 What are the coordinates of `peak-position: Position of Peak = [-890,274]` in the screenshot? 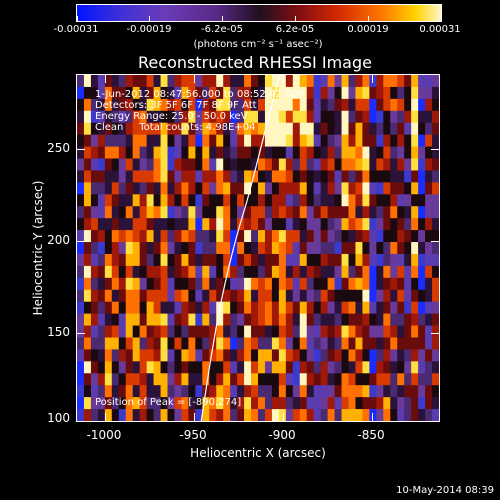 It's located at (168, 402).